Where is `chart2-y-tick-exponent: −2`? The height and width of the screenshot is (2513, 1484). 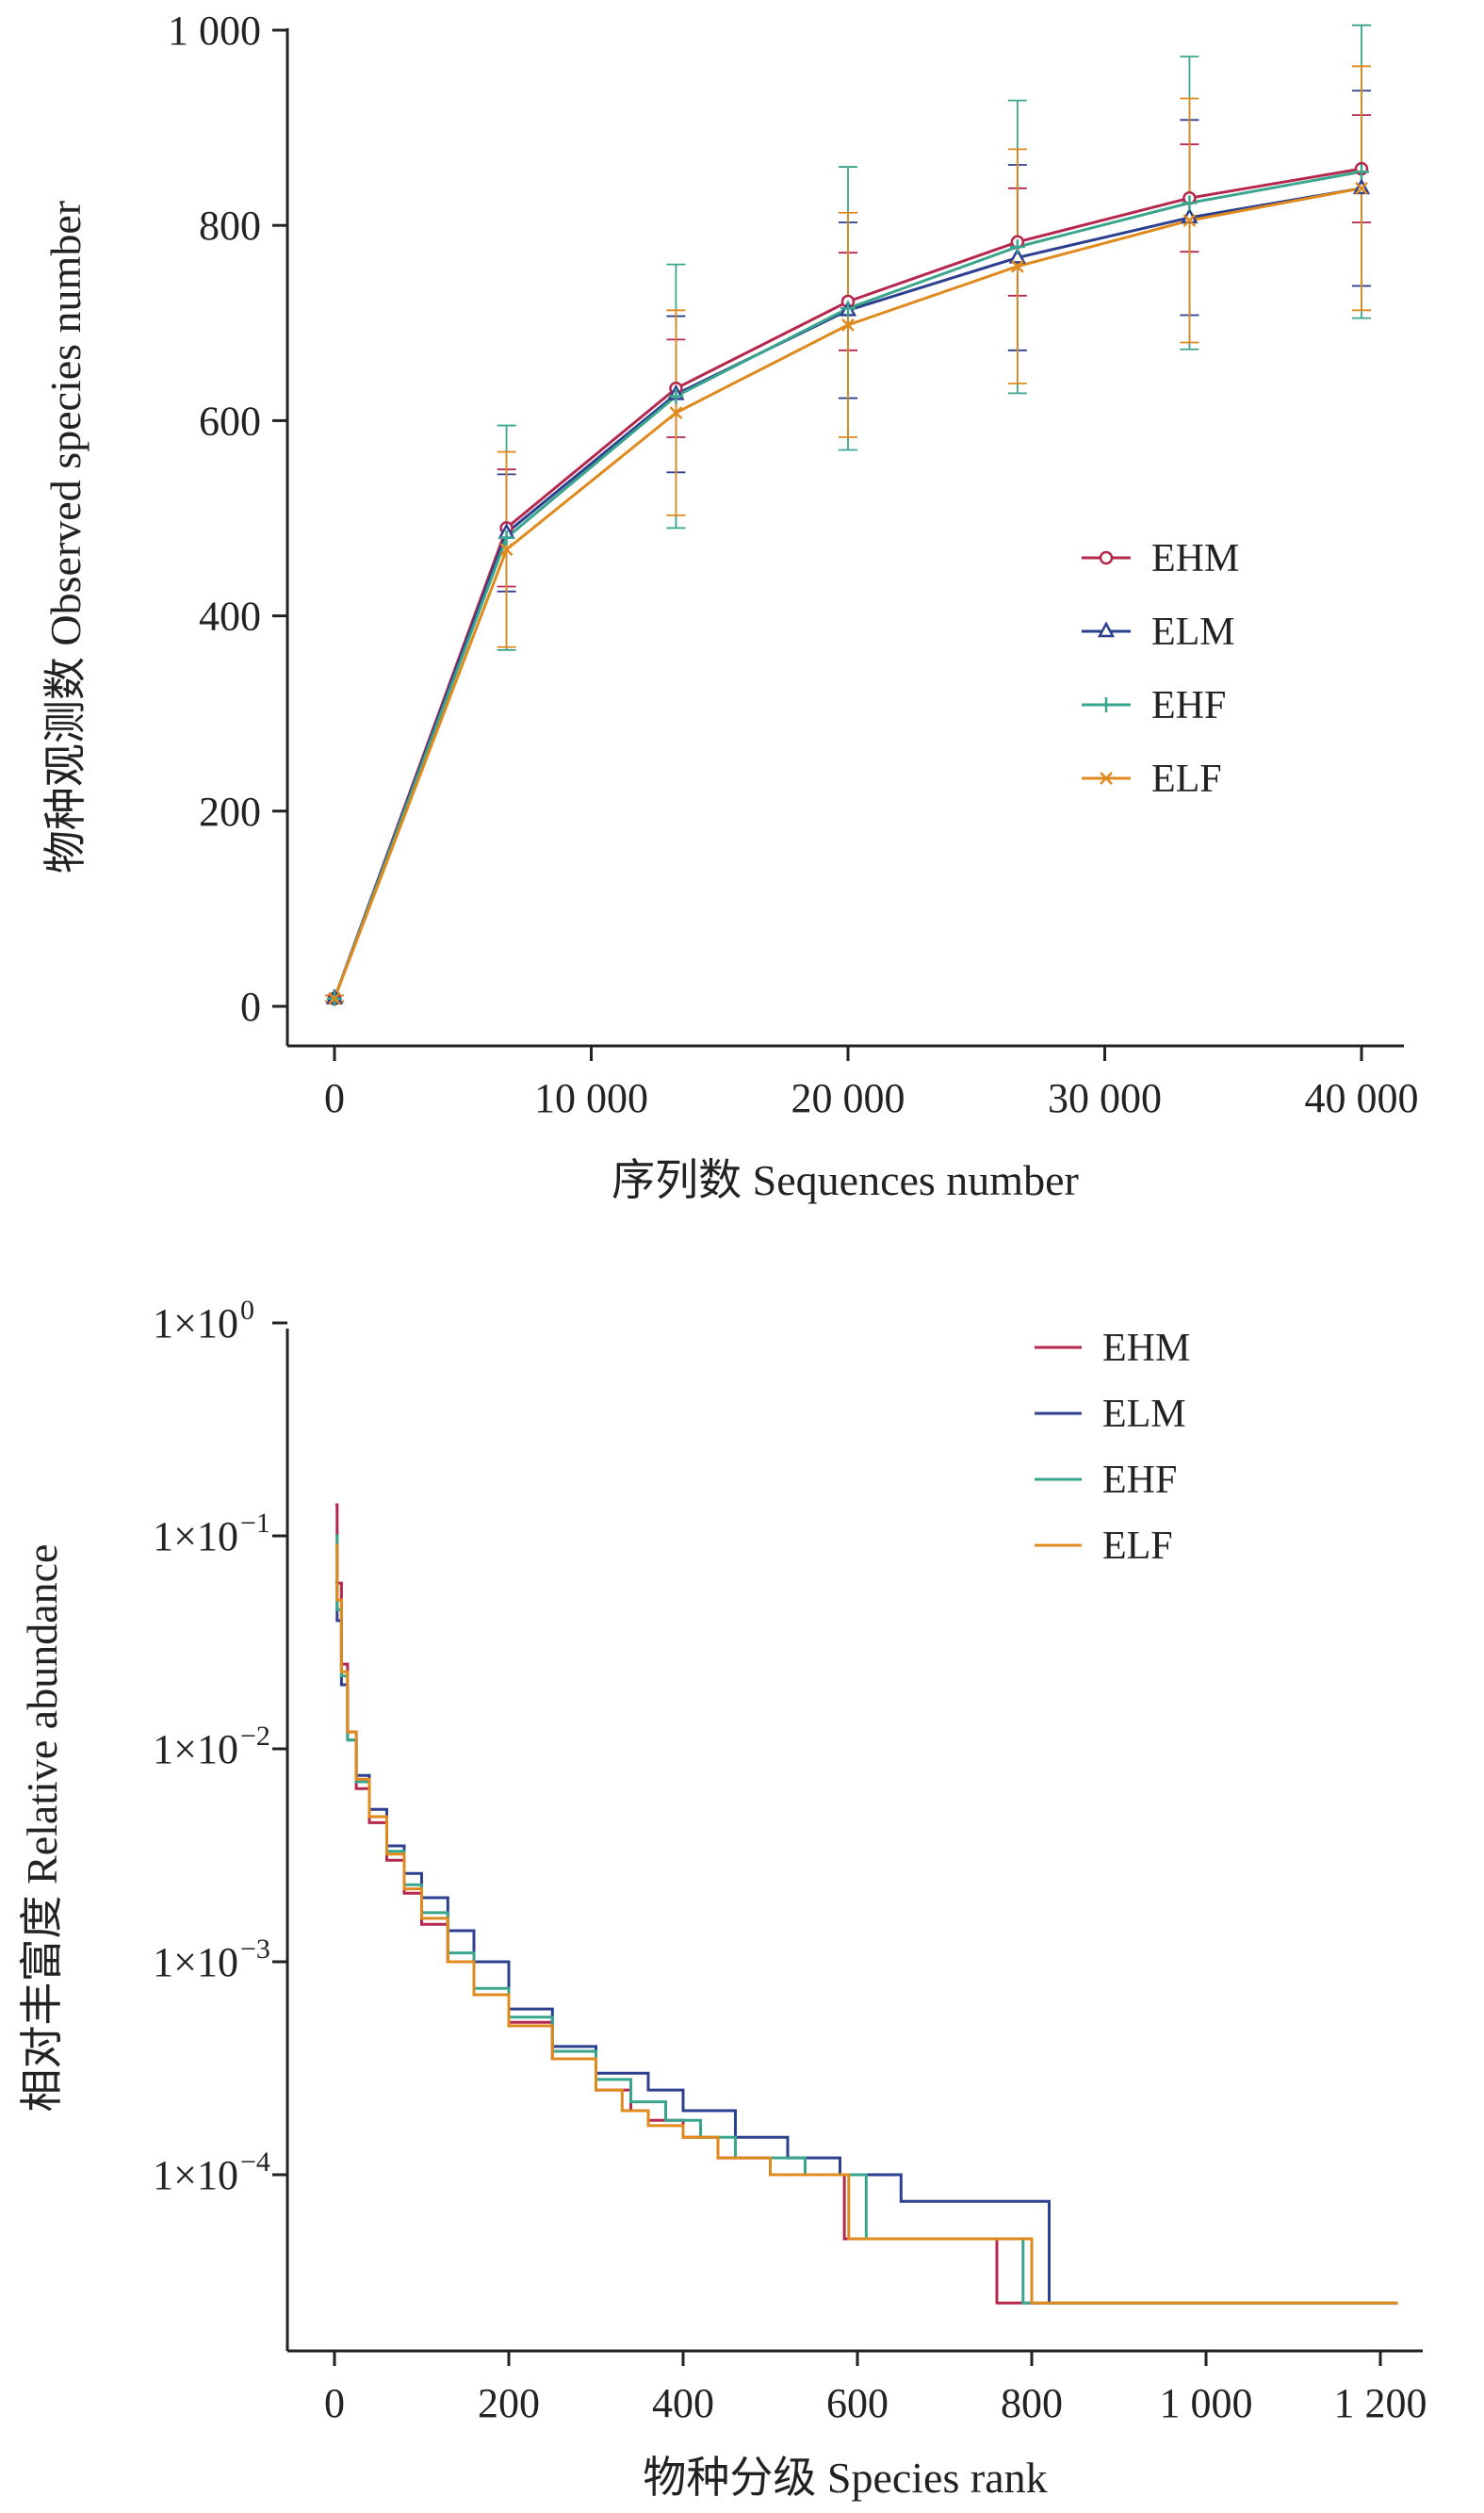
chart2-y-tick-exponent: −2 is located at coordinates (255, 1736).